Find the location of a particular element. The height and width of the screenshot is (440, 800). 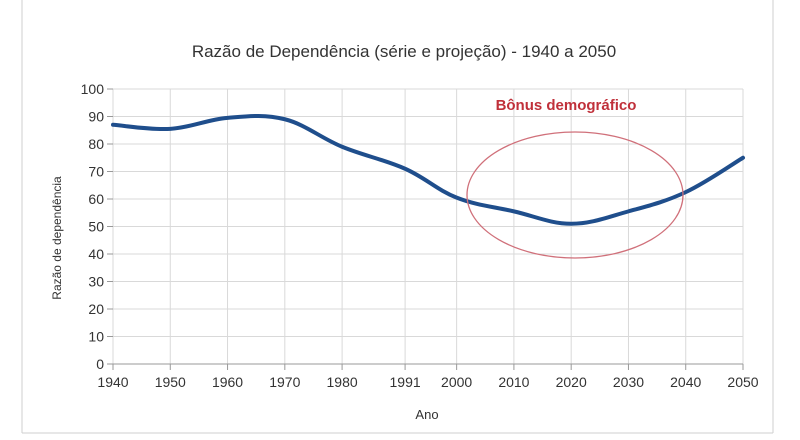

x-tick-label: 2030 is located at coordinates (628, 382).